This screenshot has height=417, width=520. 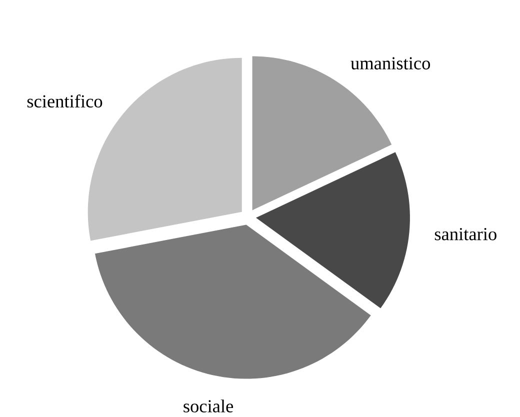 What do you see at coordinates (209, 406) in the screenshot?
I see `slice-label: sociale` at bounding box center [209, 406].